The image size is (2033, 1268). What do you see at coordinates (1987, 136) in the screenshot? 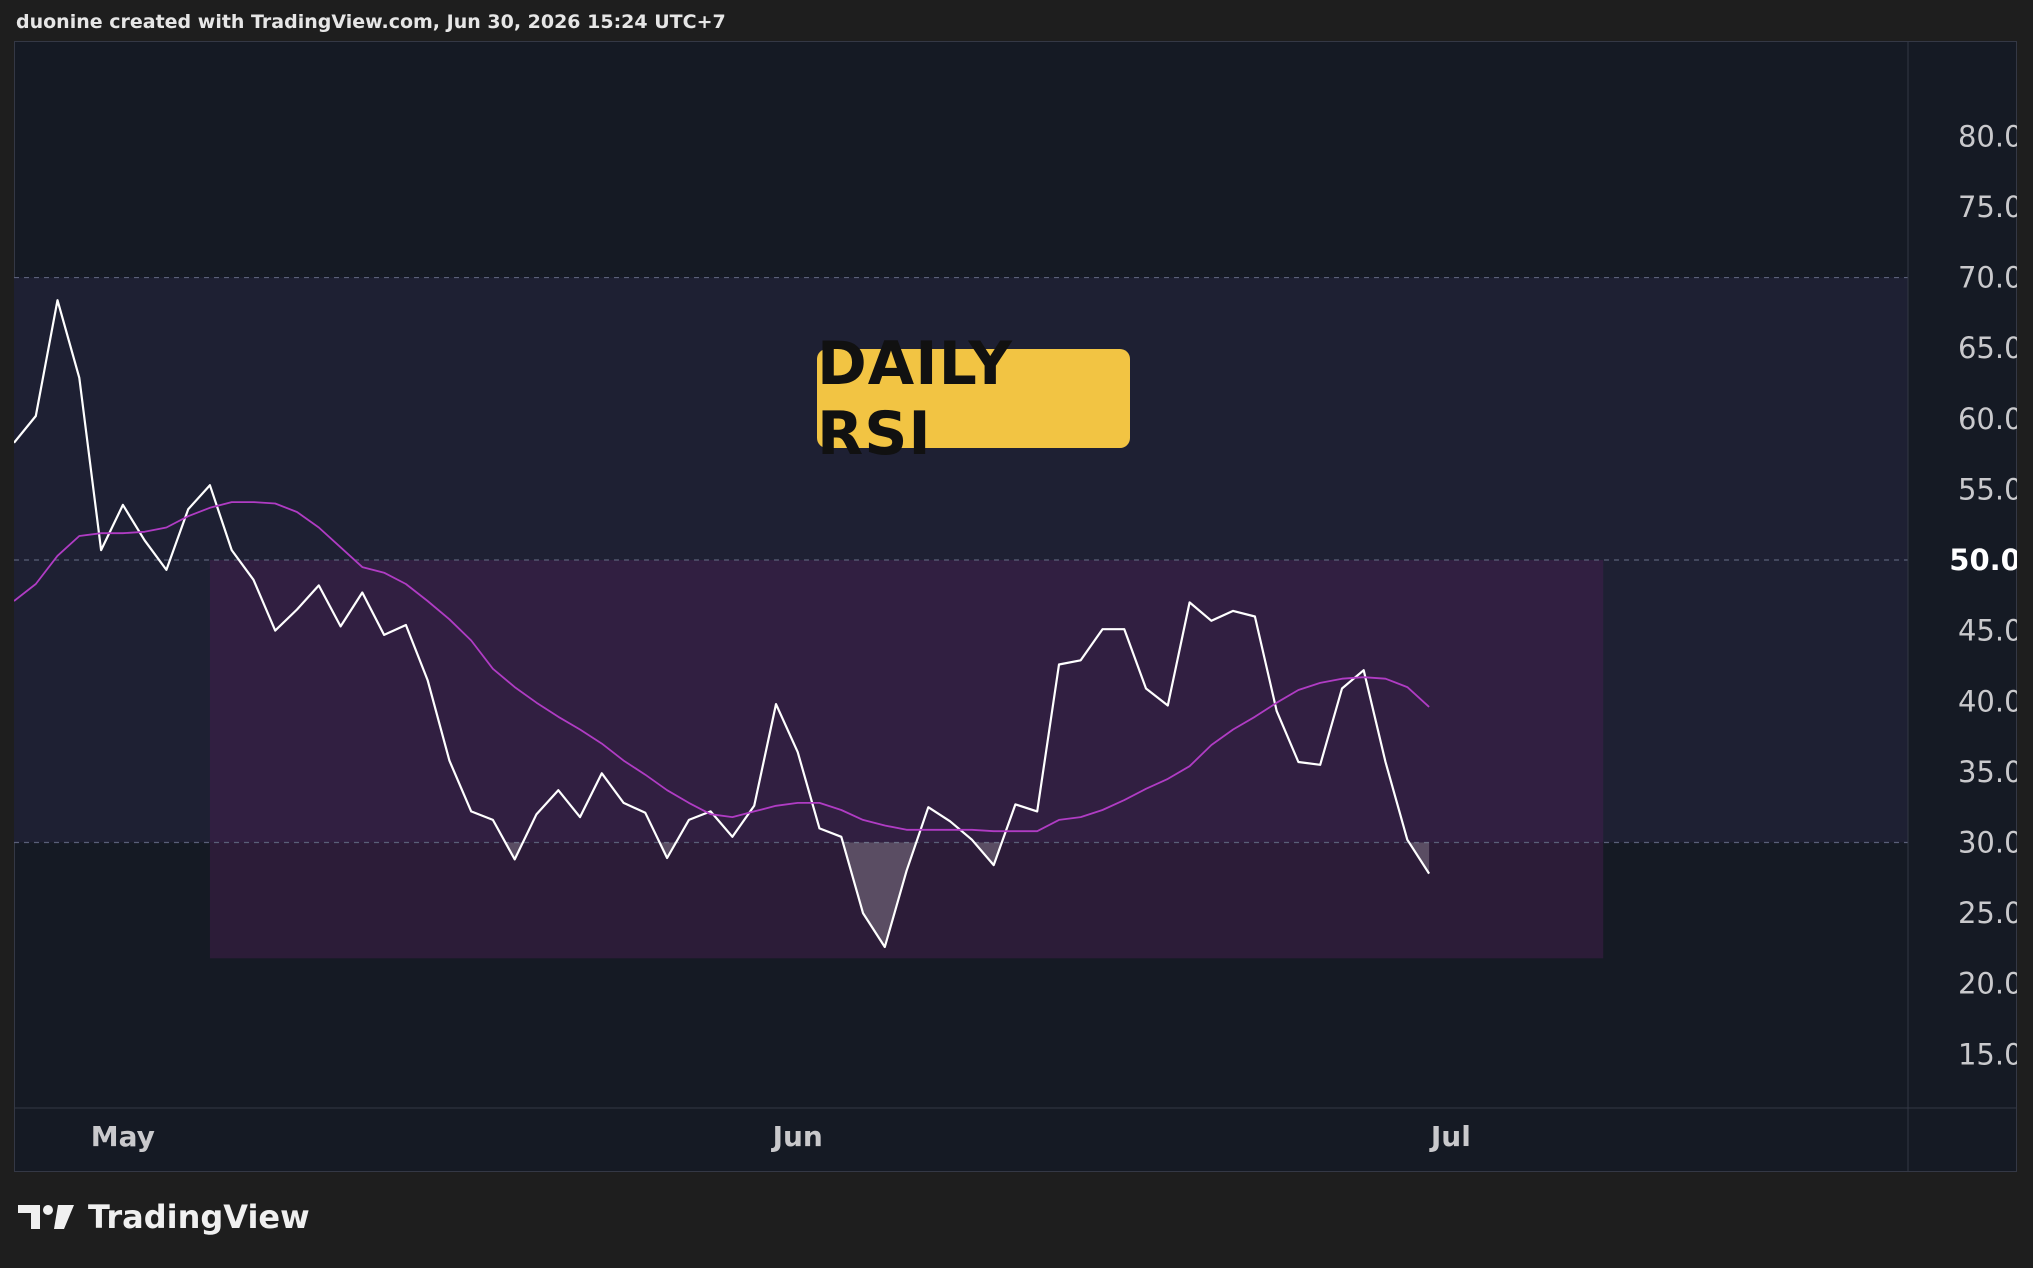
I see `y-tick-label: 80.00` at bounding box center [1987, 136].